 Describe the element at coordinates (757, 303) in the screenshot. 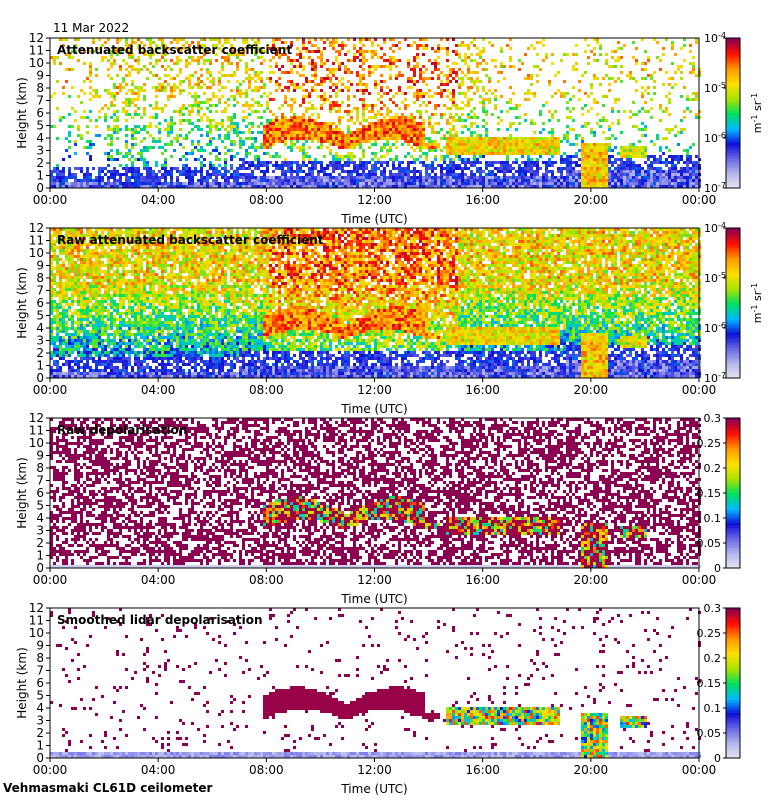

I see `colorbar-unit: m-1 sr-1` at that location.